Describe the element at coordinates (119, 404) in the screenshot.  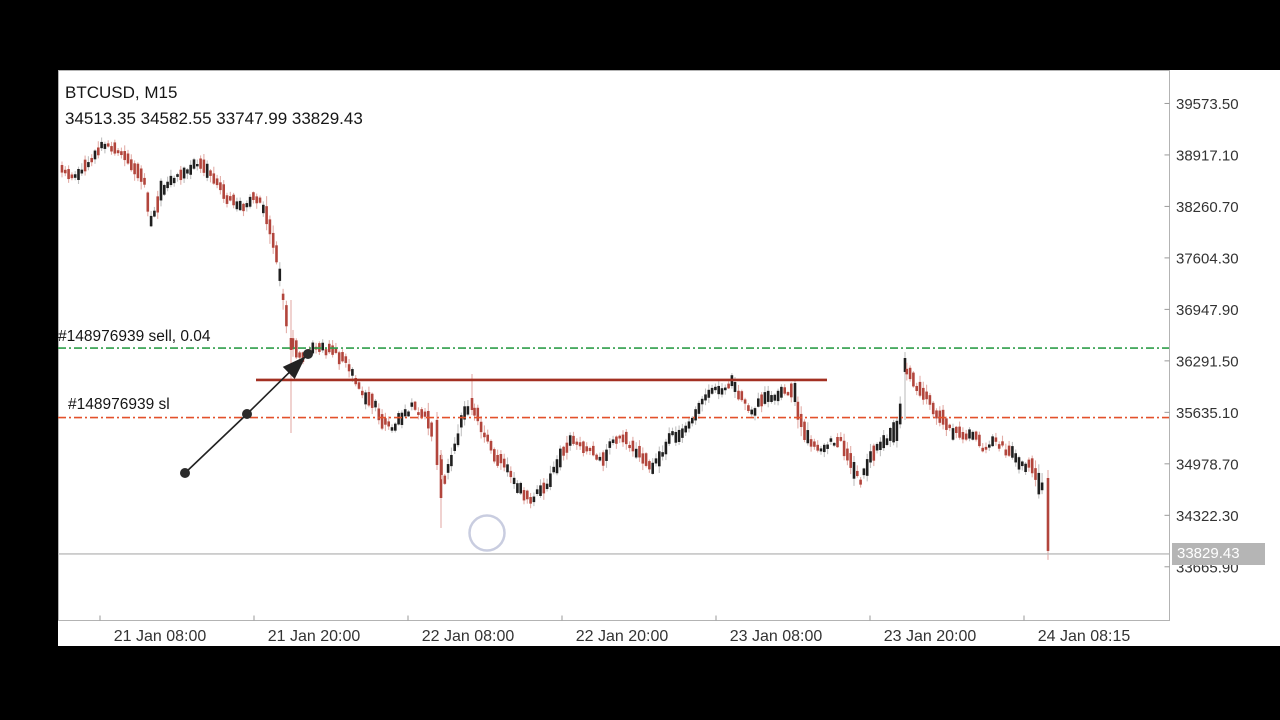
I see `order-stoploss-label: #148976939 sl` at that location.